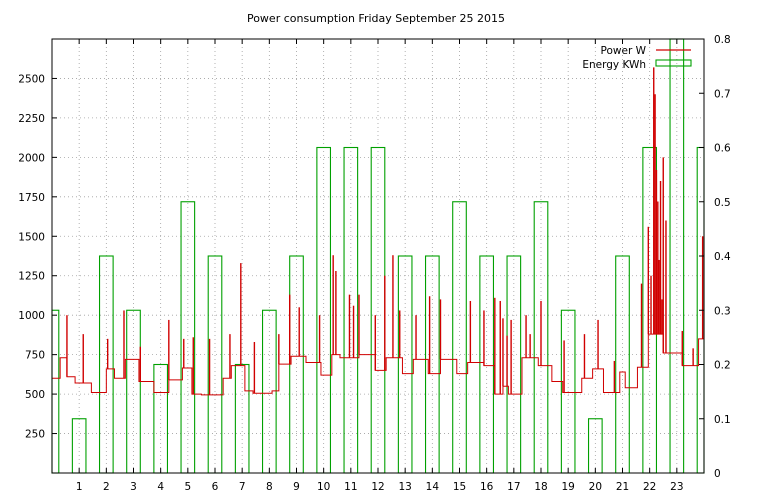  Describe the element at coordinates (722, 94) in the screenshot. I see `y-right-tick-label: 0.7` at that location.